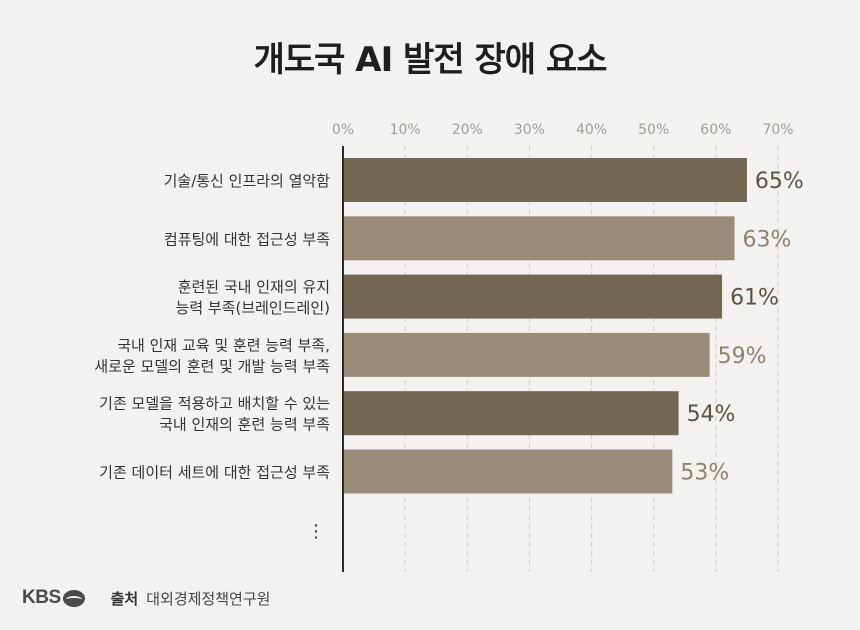 The width and height of the screenshot is (860, 630). I want to click on kbs-logo: KBS, so click(53, 598).